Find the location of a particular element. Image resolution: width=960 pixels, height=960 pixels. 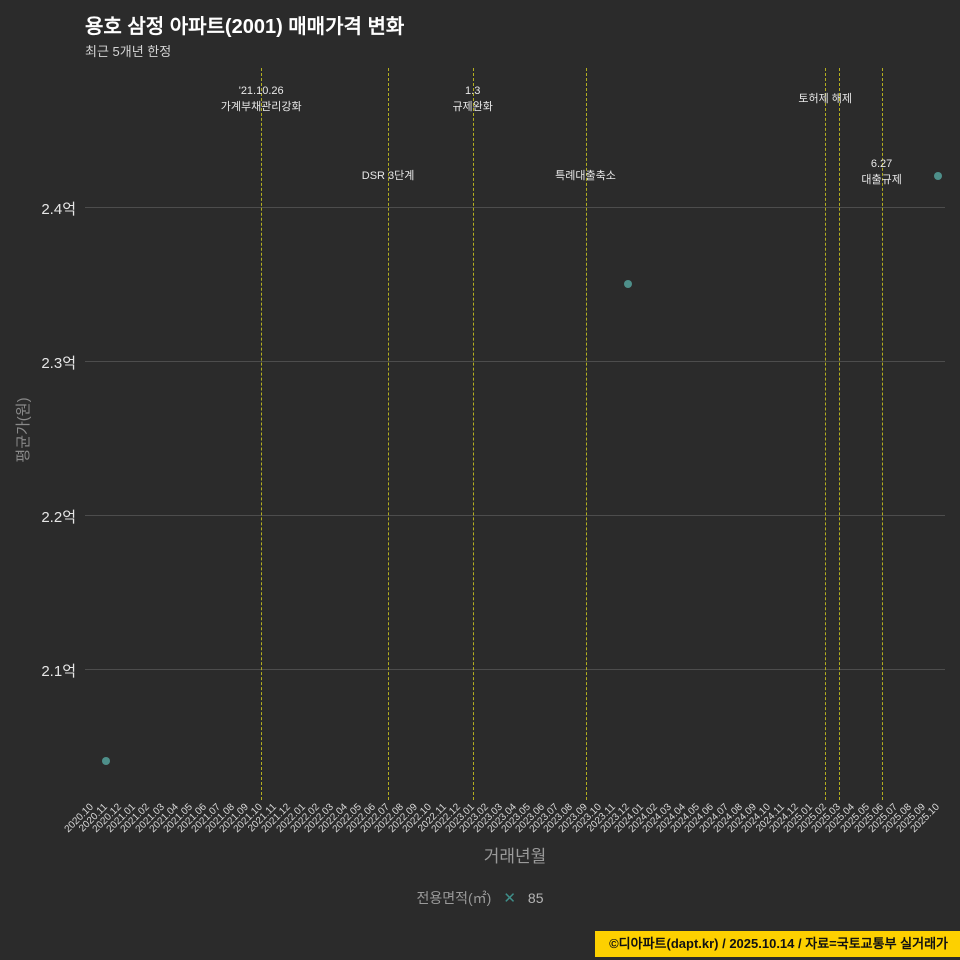

chart-subtitle: 최근 5개년 한정 is located at coordinates (128, 51).